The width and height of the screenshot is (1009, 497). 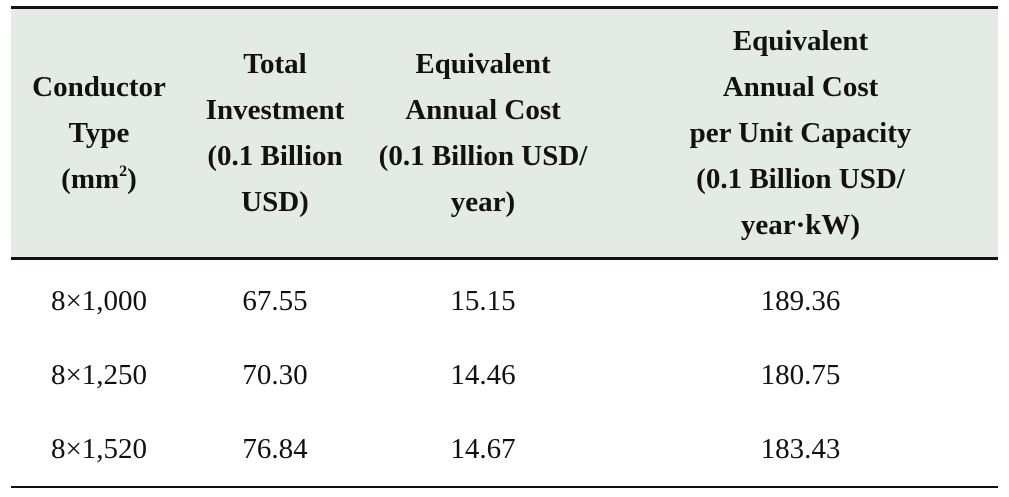 What do you see at coordinates (275, 64) in the screenshot?
I see `header-line: Total` at bounding box center [275, 64].